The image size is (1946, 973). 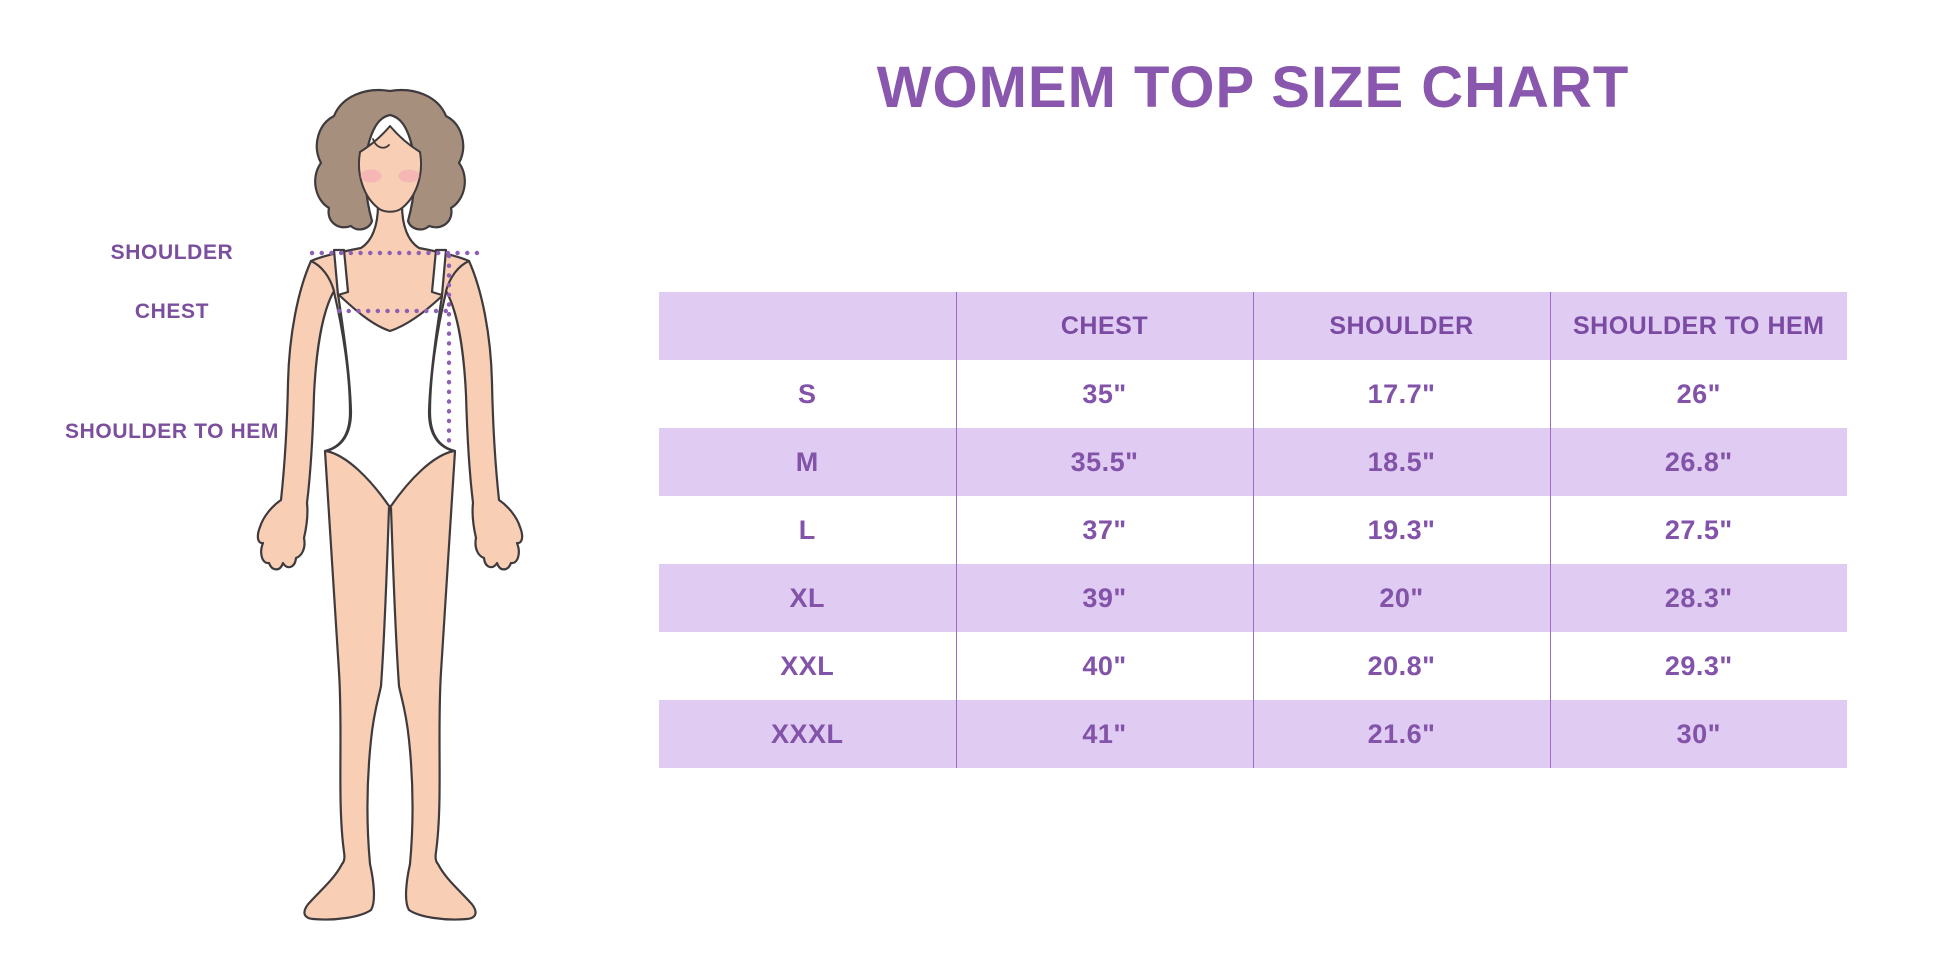 What do you see at coordinates (1104, 598) in the screenshot?
I see `chest-cell: 39"` at bounding box center [1104, 598].